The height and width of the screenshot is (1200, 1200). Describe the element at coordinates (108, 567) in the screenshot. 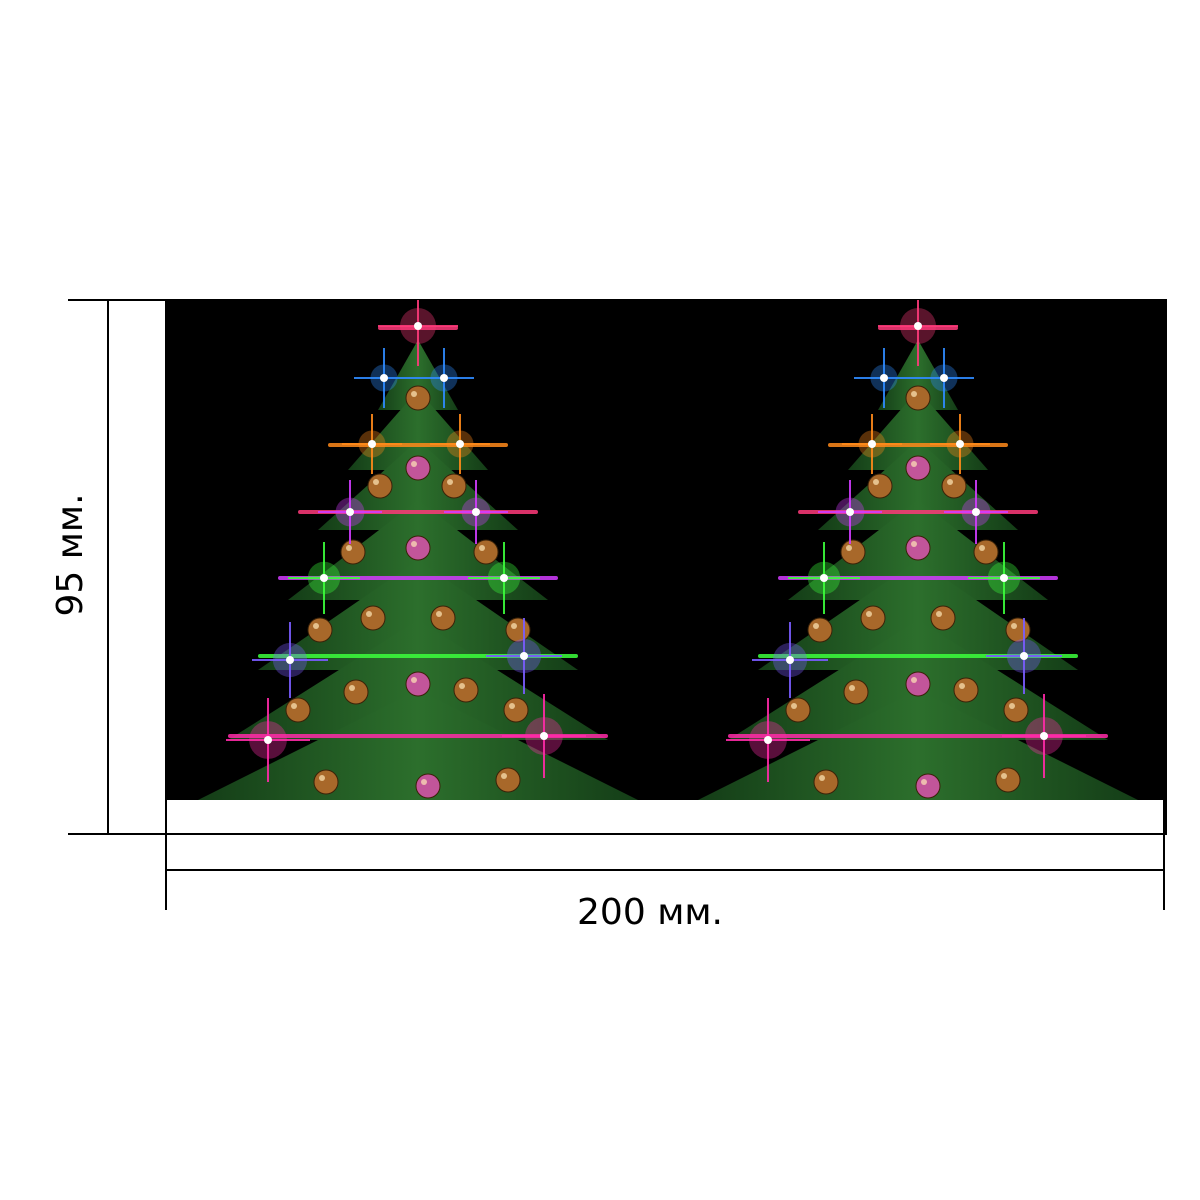

I see `height-dimension: 95 мм.` at that location.